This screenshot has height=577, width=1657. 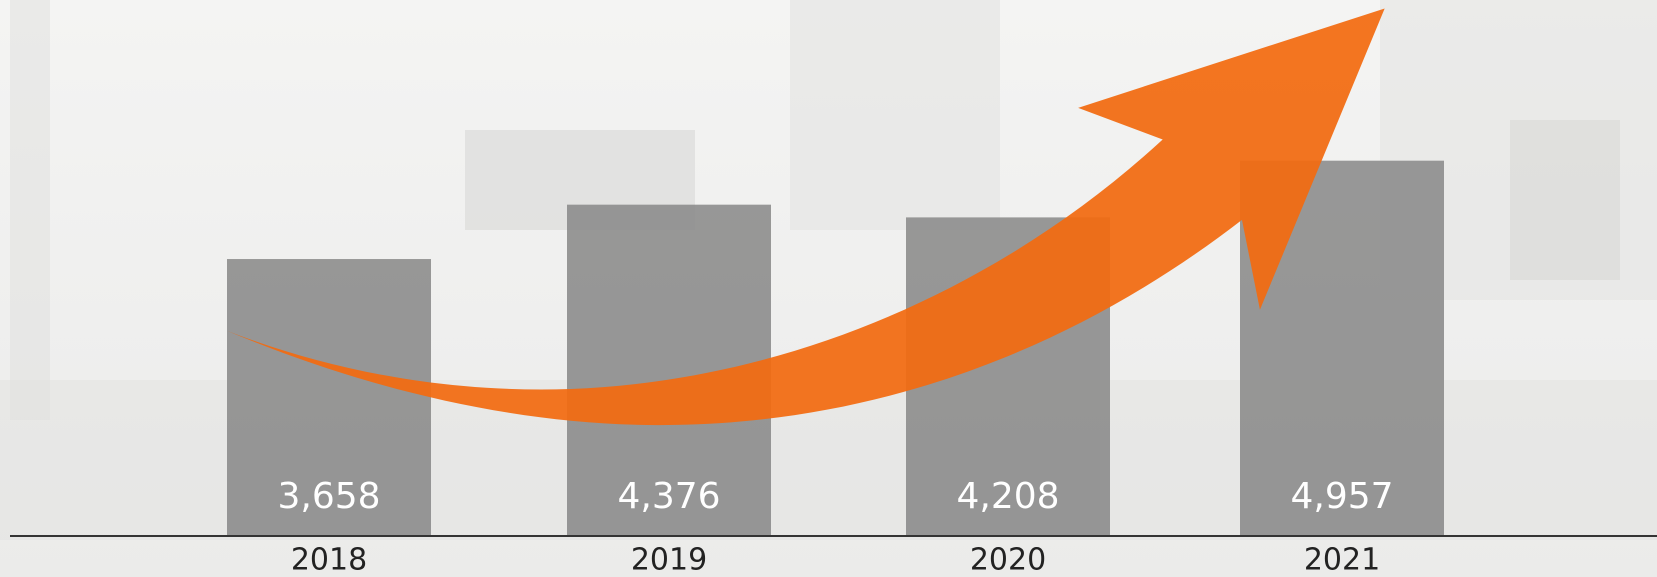 I want to click on bar, so click(x=329, y=397).